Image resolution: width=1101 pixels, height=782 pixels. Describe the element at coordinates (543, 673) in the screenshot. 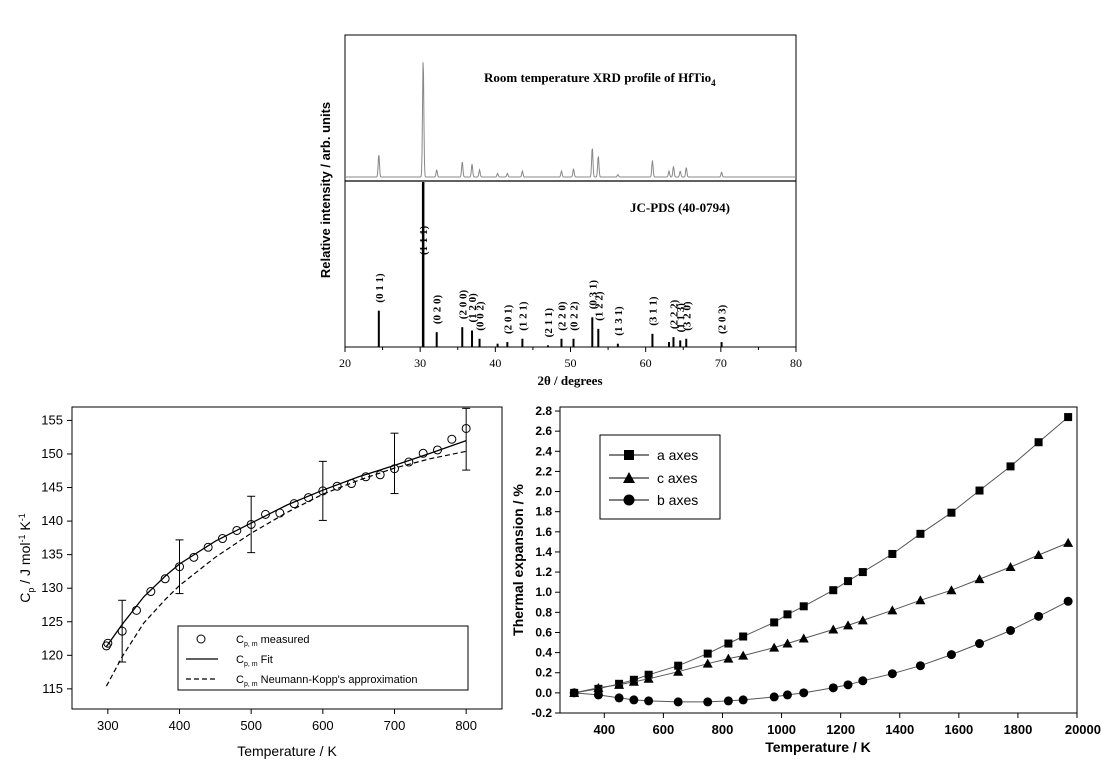

I see `te-ytick-label-2: 0.2` at that location.